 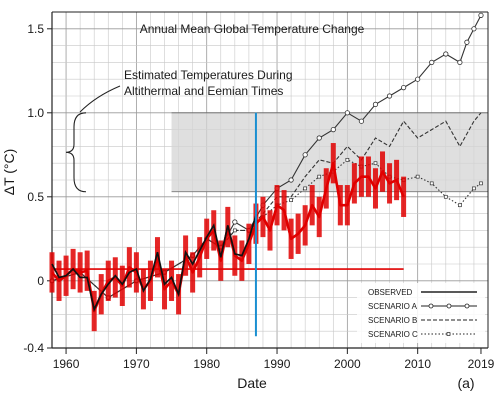 I want to click on legend-background, so click(x=421, y=313).